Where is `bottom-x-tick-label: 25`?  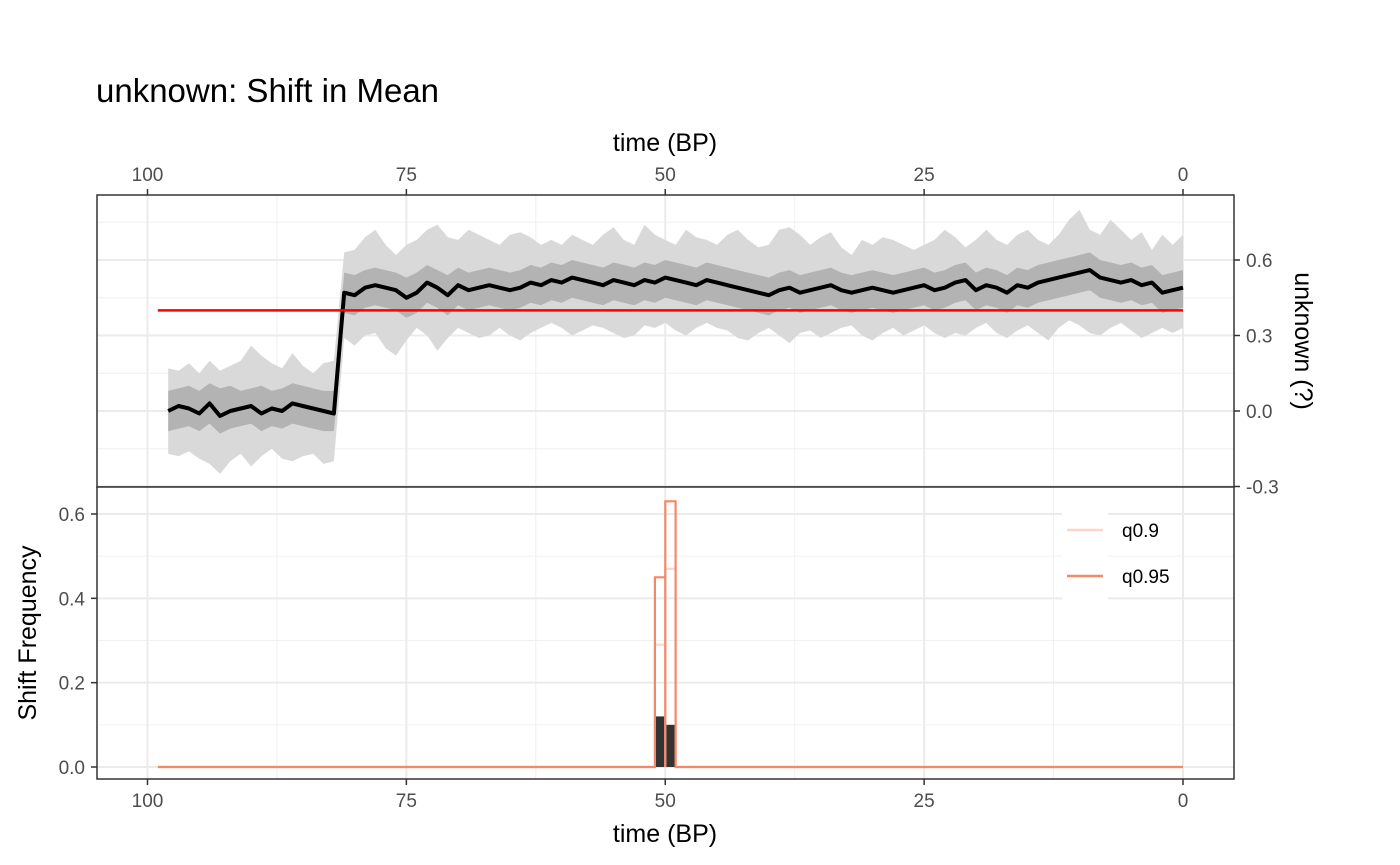 bottom-x-tick-label: 25 is located at coordinates (924, 801).